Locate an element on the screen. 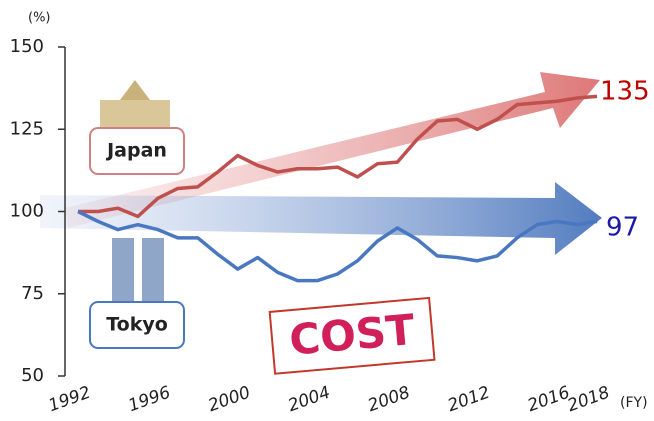 This screenshot has height=421, width=654. x-tick-label: 2012 is located at coordinates (468, 400).